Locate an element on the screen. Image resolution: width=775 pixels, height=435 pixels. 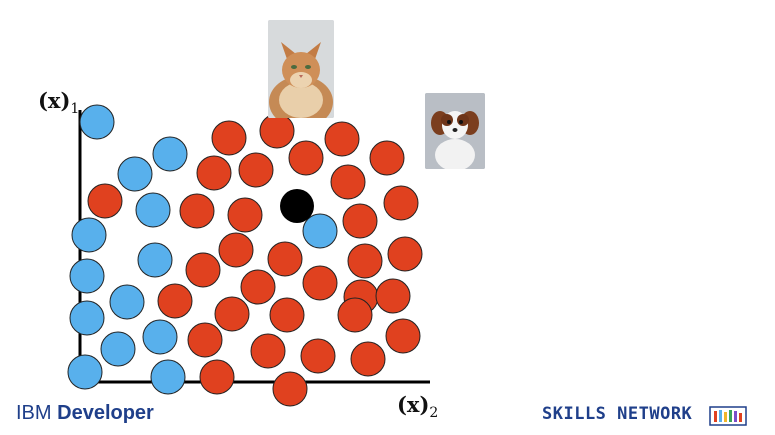
ibm-developer-logo: IBM Developer is located at coordinates (85, 413).